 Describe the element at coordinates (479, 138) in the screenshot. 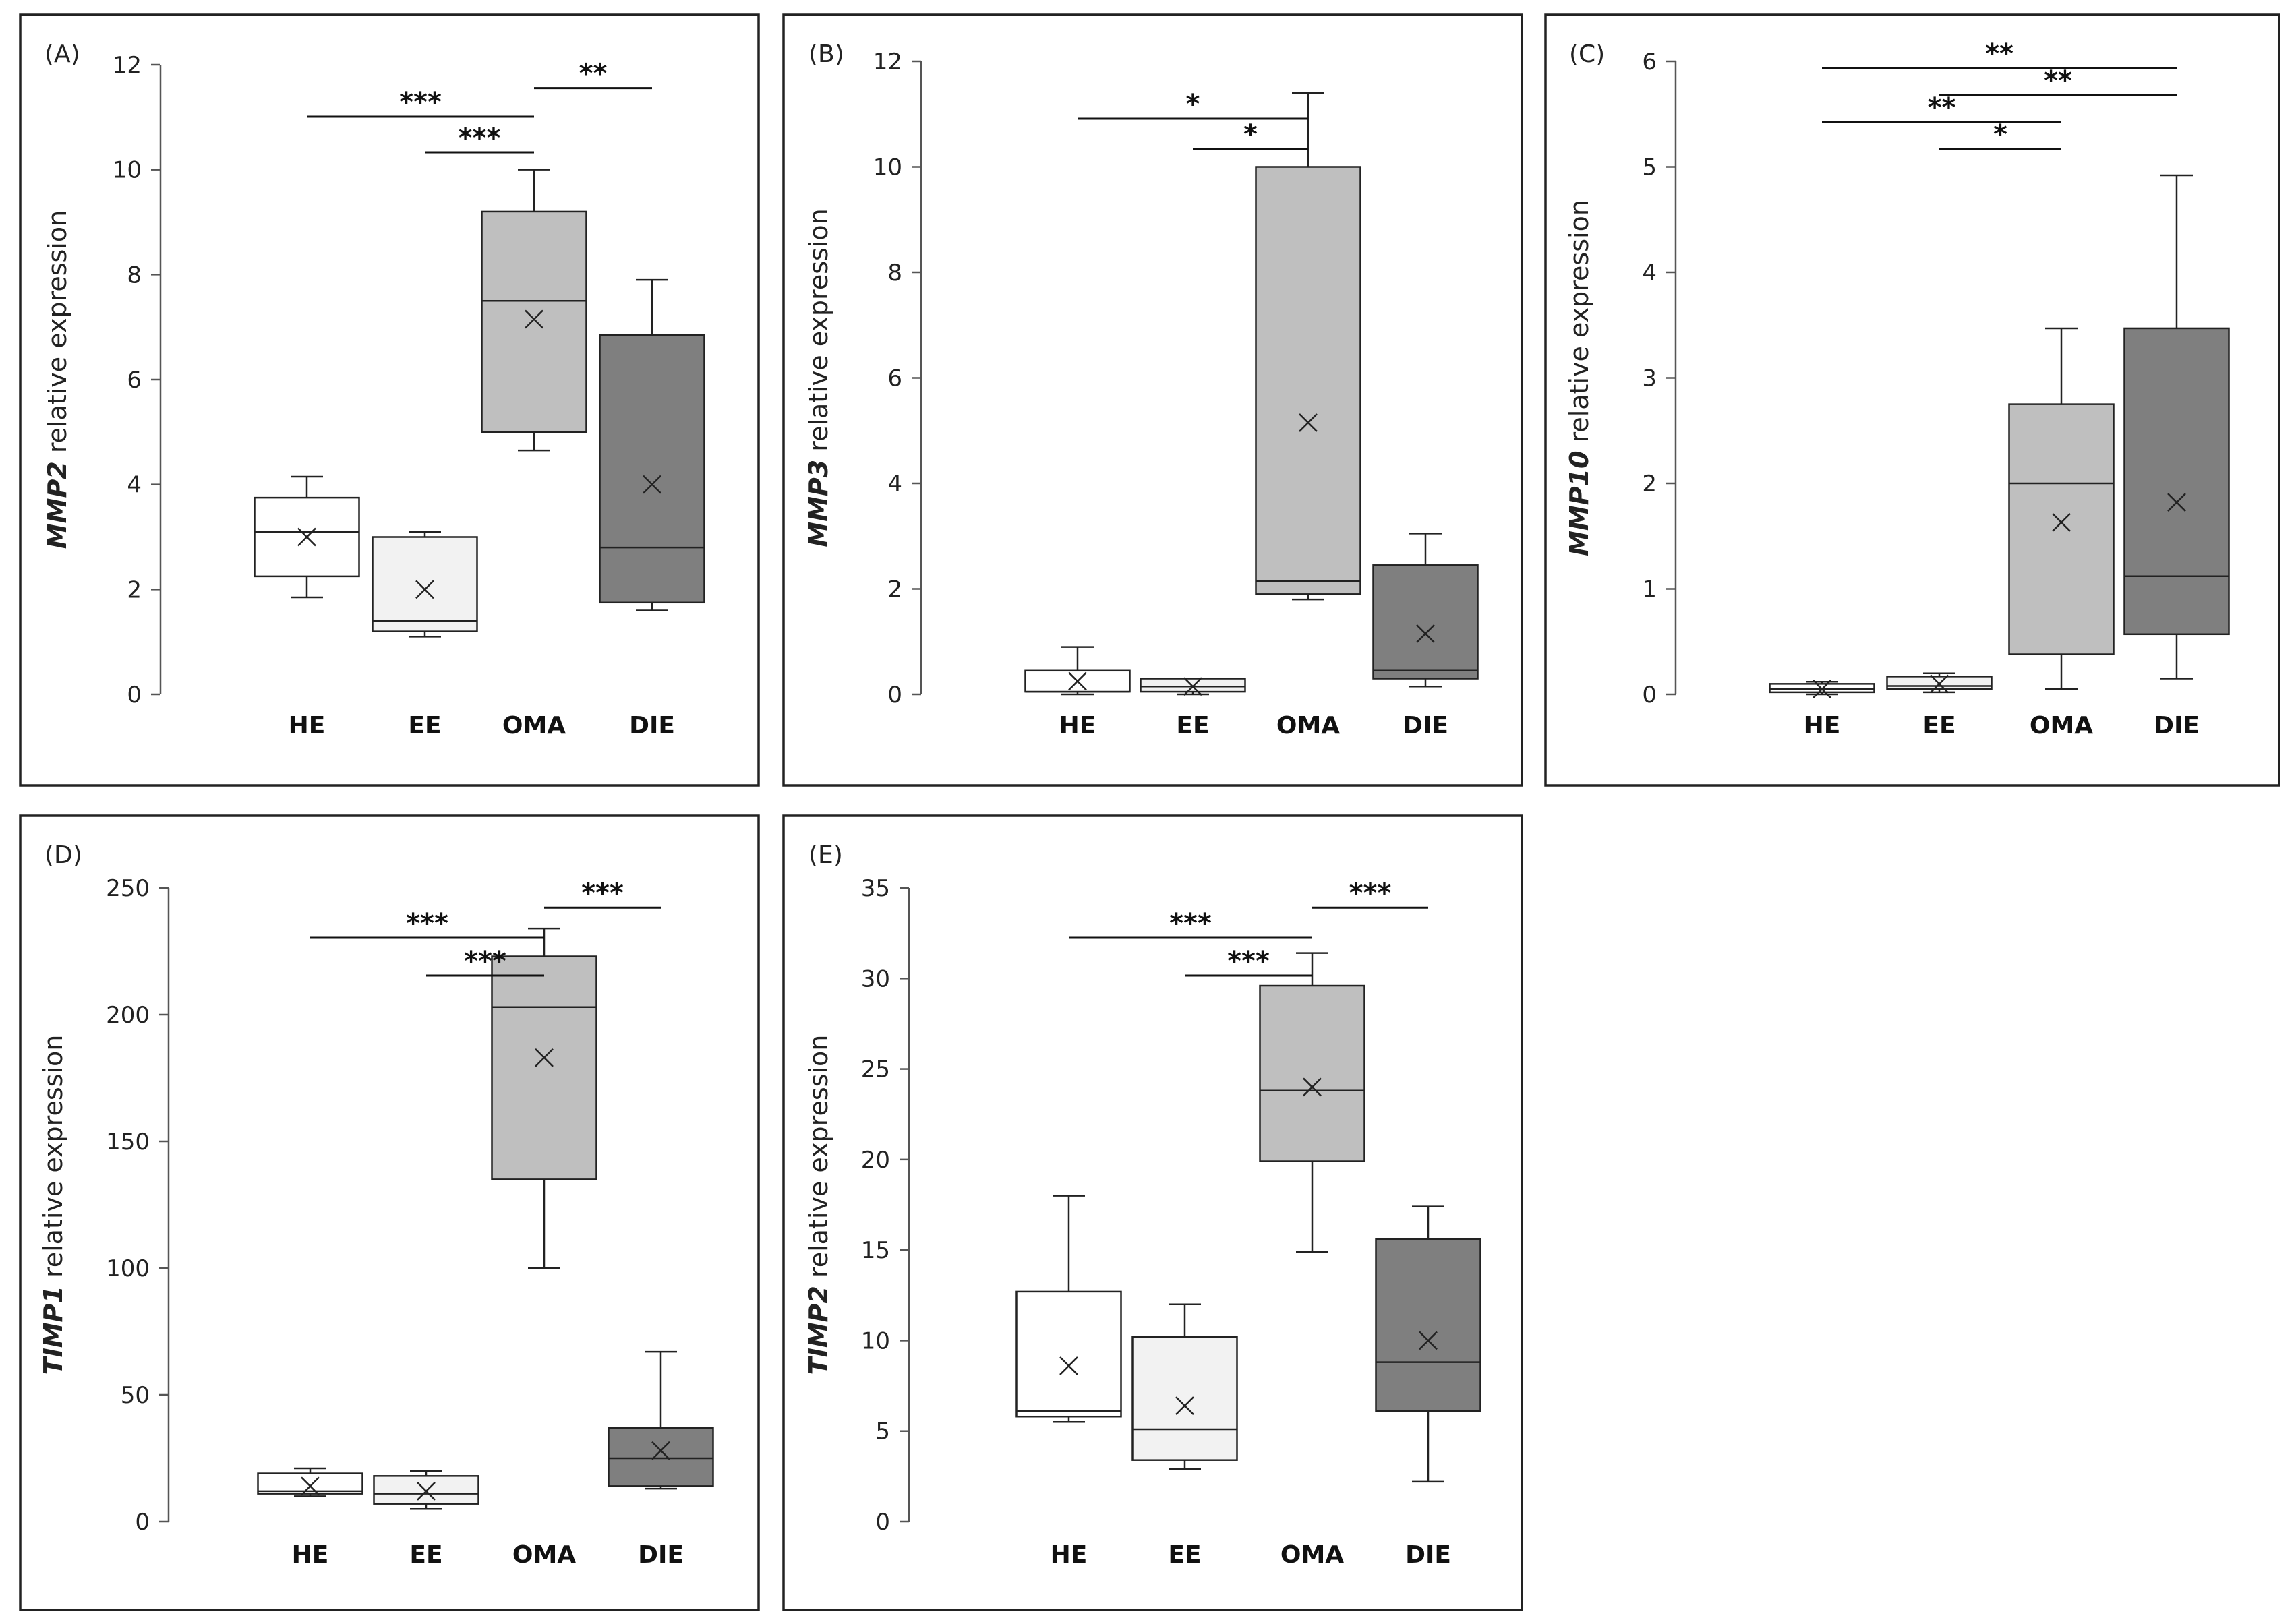

I see `significance-ee-oma: ***` at that location.